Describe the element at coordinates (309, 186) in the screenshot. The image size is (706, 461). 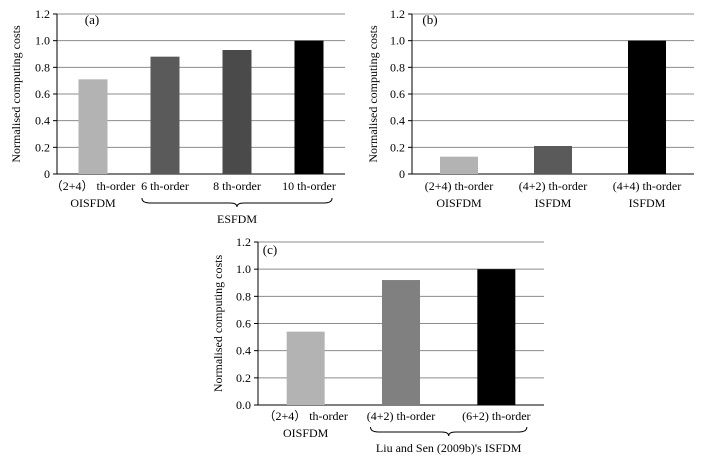
I see `category-label: 10 th-order` at that location.